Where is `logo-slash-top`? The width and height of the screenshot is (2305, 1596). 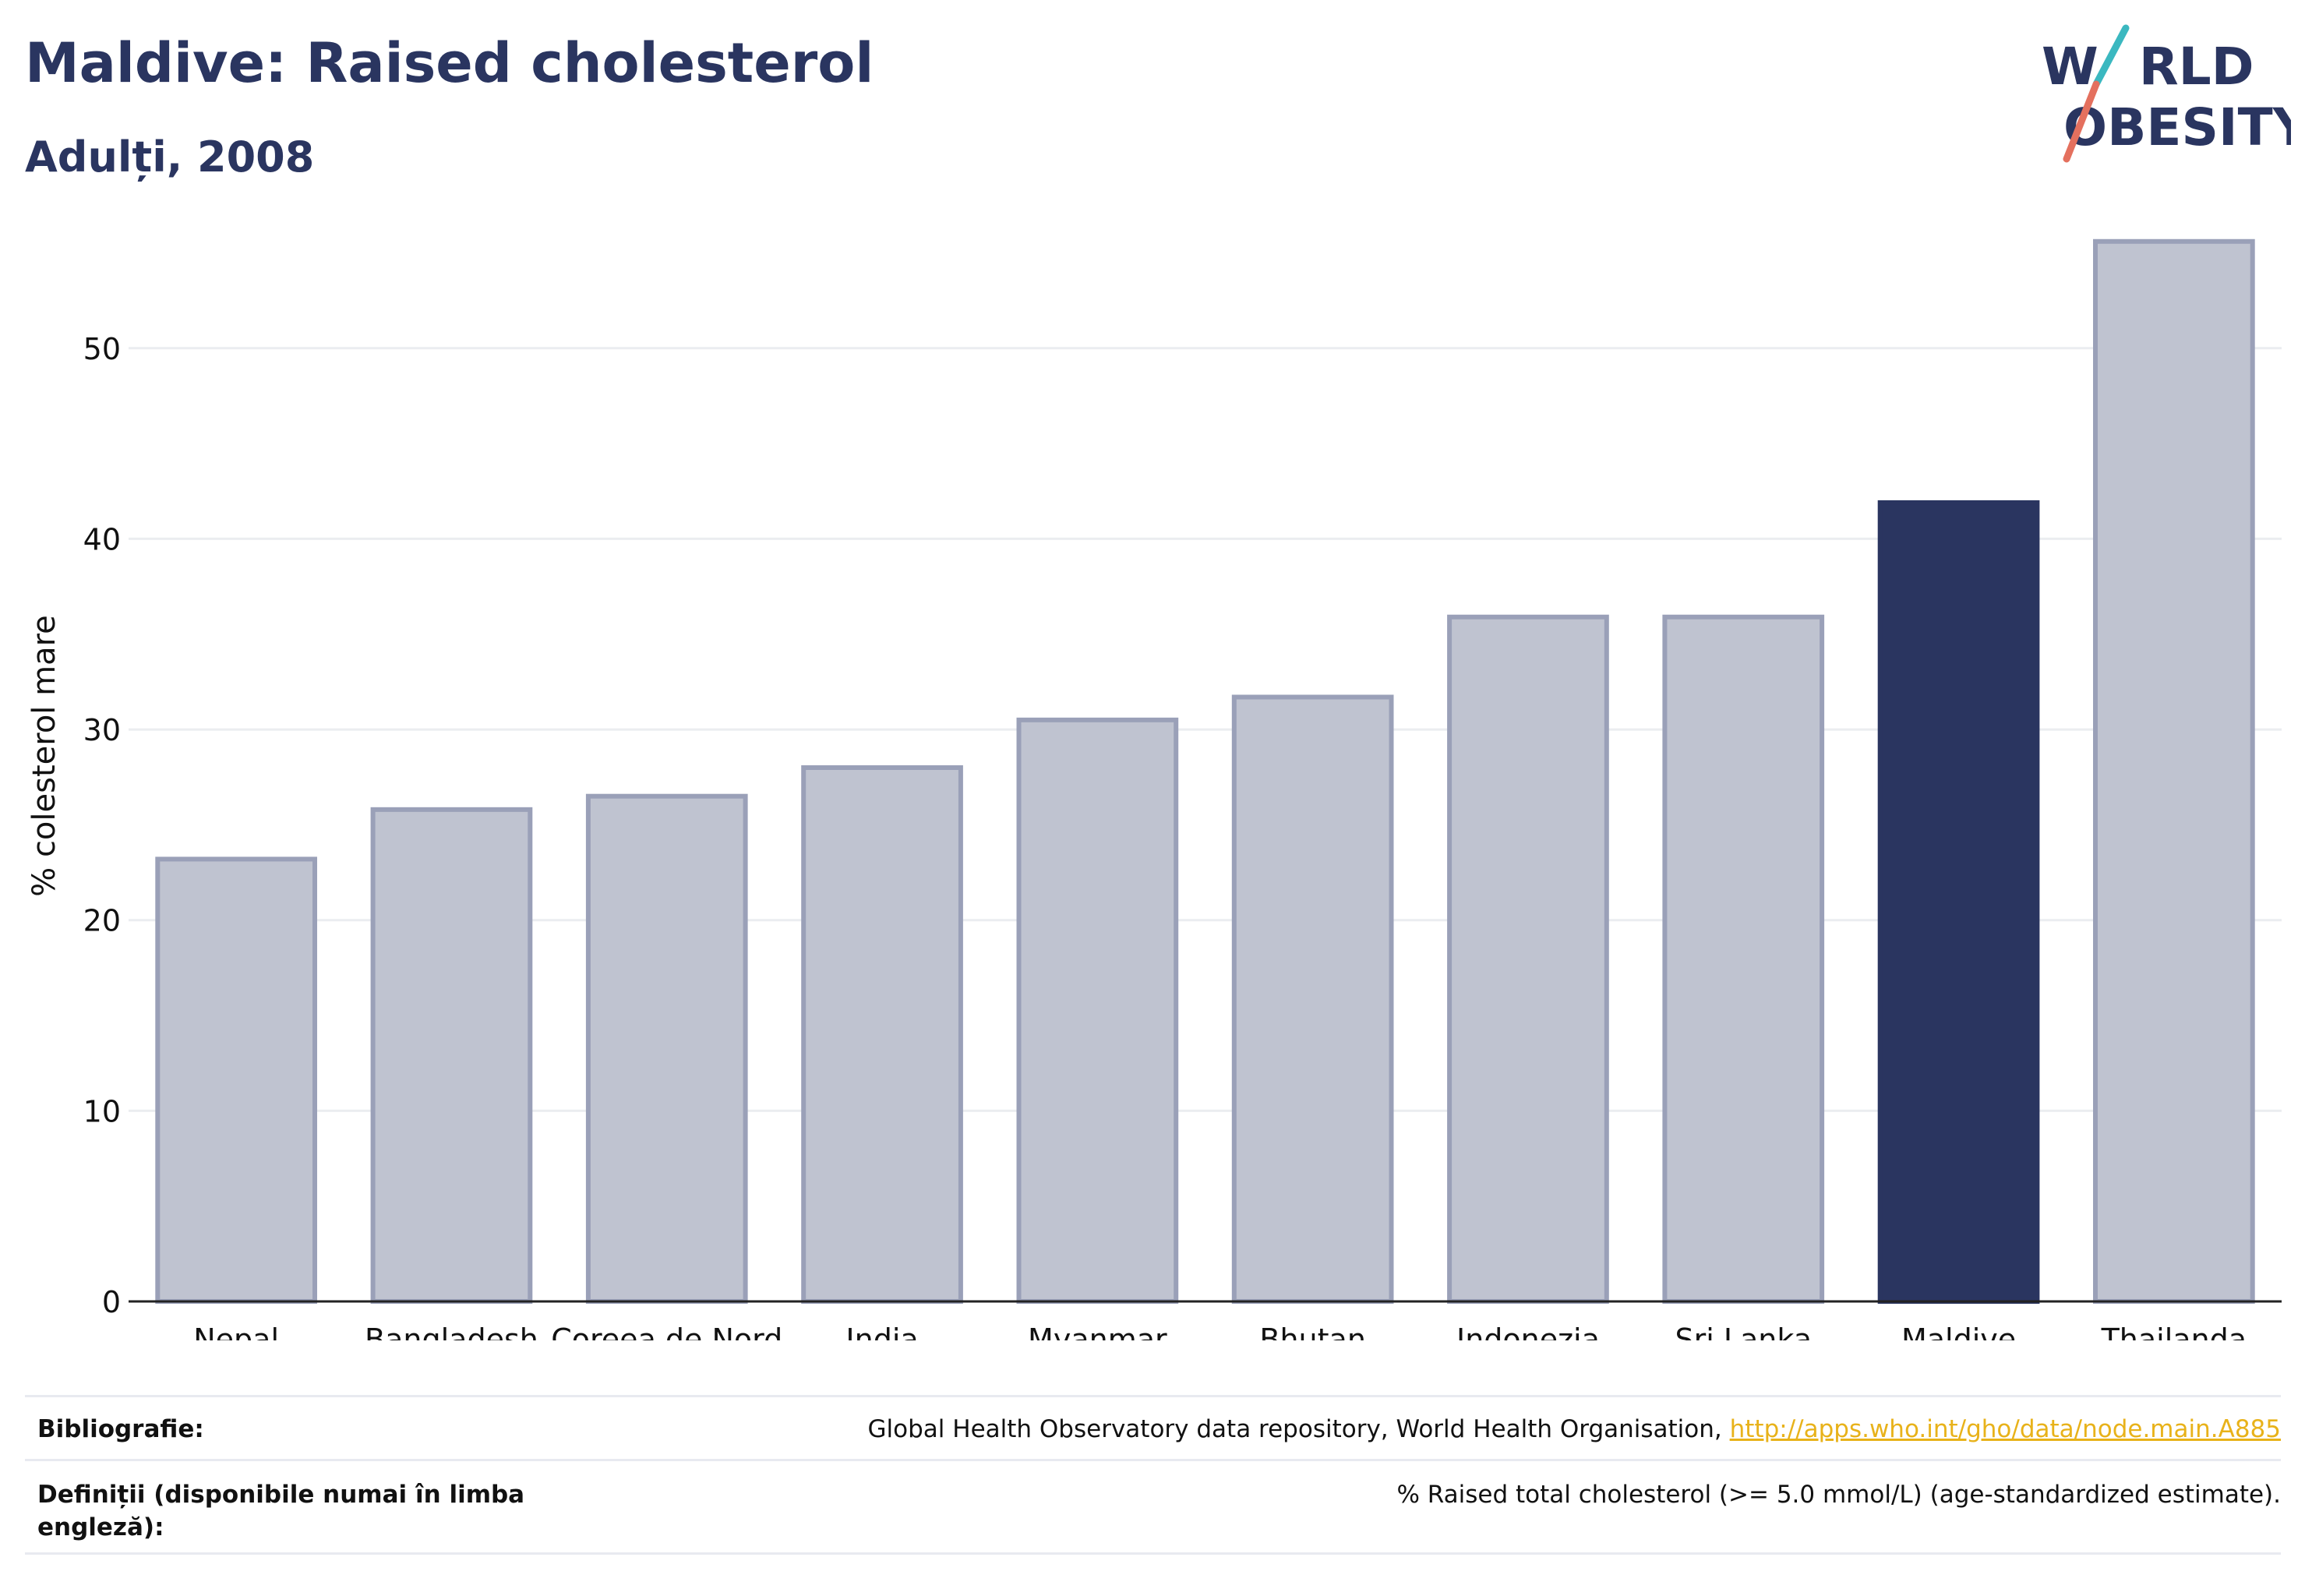 logo-slash-top is located at coordinates (2111, 56).